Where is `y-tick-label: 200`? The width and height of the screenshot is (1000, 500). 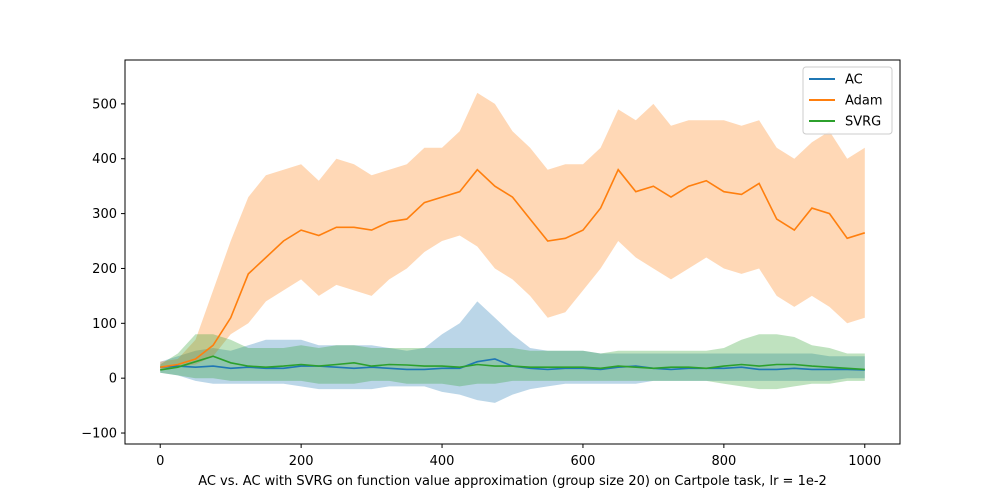
y-tick-label: 200 is located at coordinates (104, 269).